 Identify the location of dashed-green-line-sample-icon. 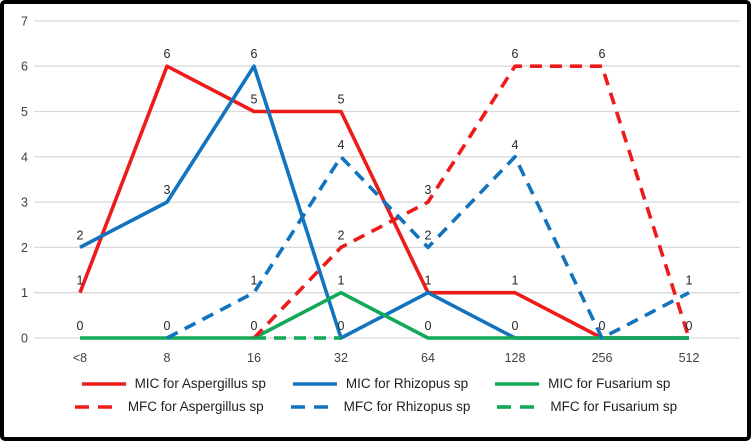
(519, 406).